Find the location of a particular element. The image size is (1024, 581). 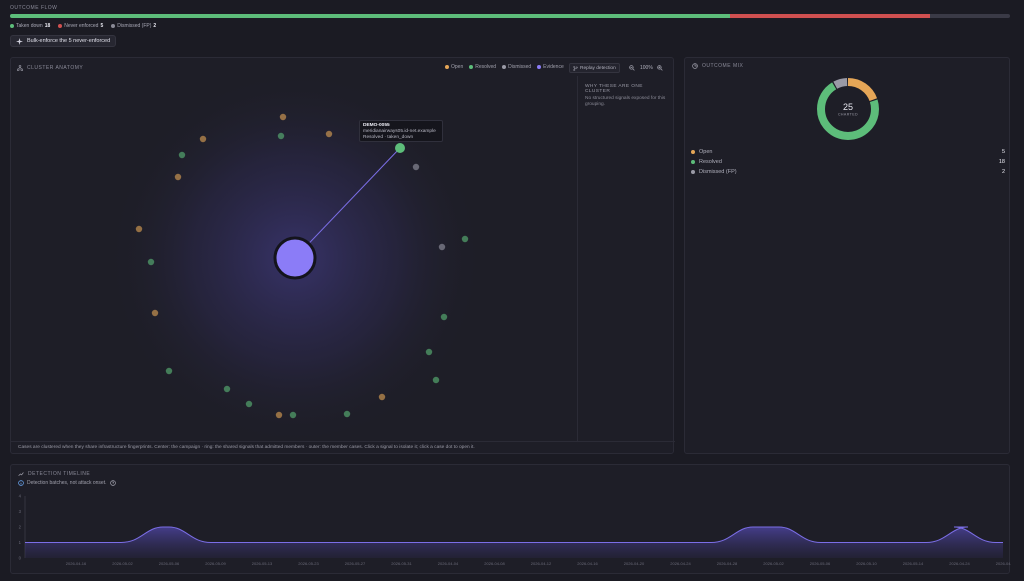

timeline-title: DETECTION TIMELINE is located at coordinates (59, 474).